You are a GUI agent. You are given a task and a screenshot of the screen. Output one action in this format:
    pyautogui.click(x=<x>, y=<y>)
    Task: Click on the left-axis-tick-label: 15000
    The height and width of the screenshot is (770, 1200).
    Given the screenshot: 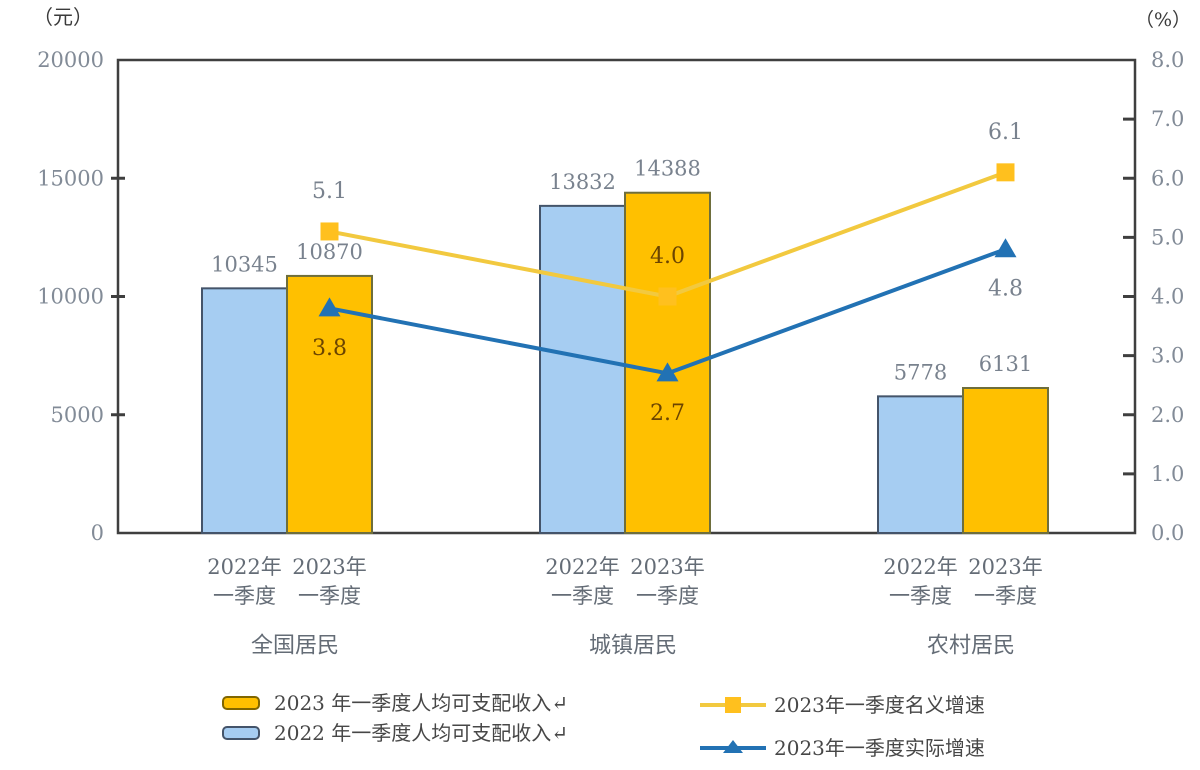 What is the action you would take?
    pyautogui.click(x=70, y=178)
    